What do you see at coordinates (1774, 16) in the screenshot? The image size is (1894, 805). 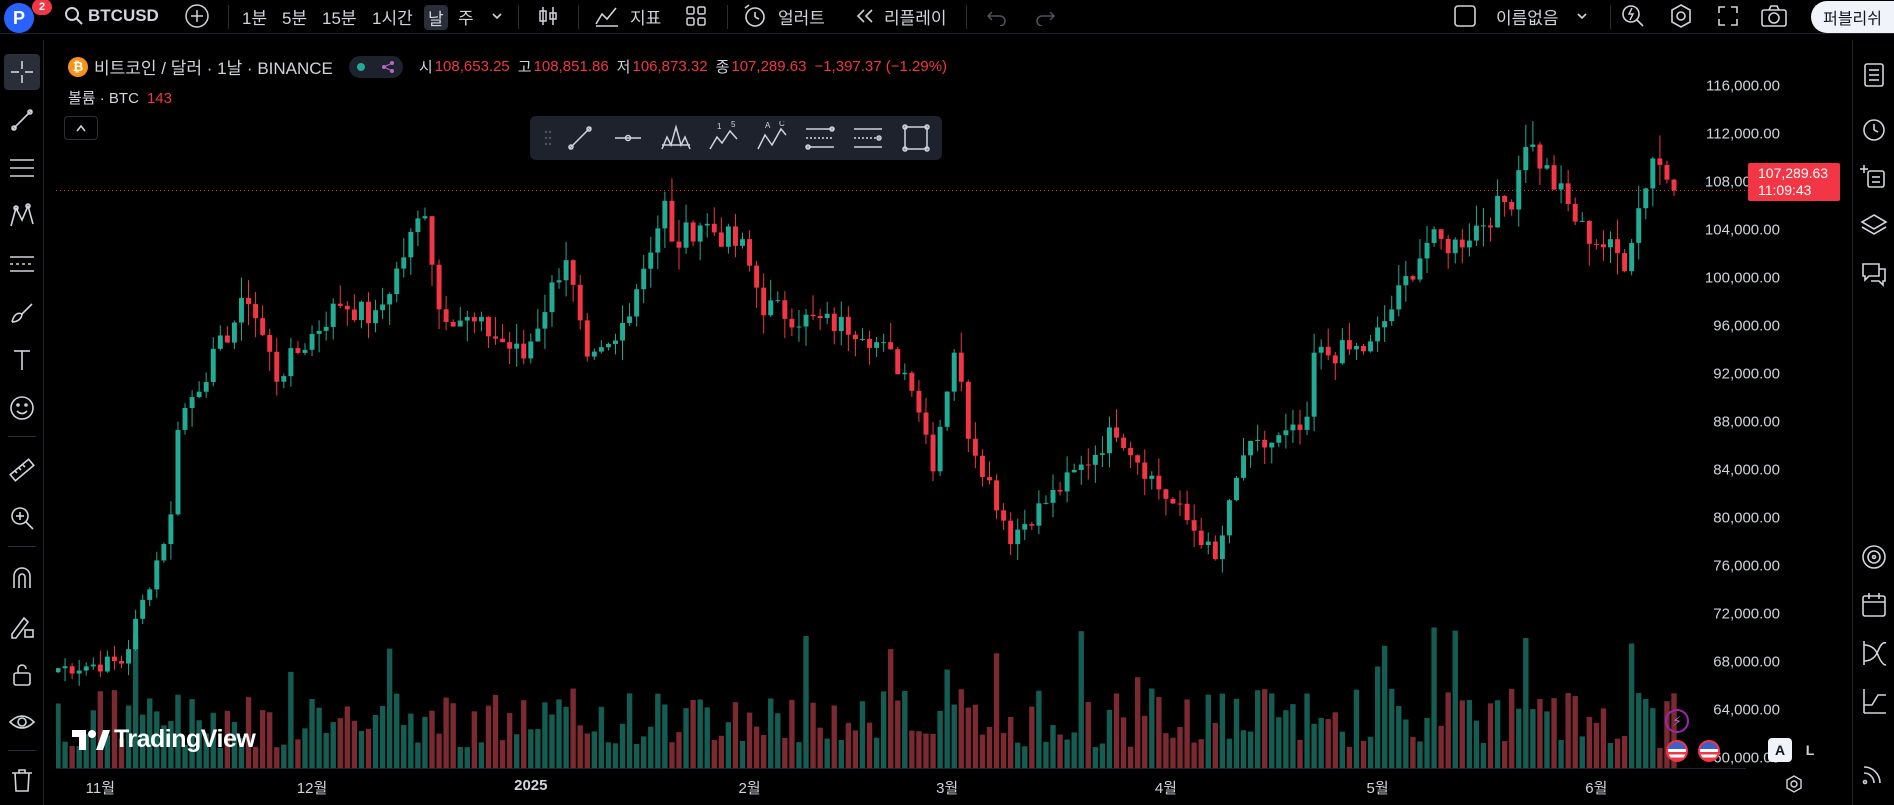 I see `snapshot-button` at bounding box center [1774, 16].